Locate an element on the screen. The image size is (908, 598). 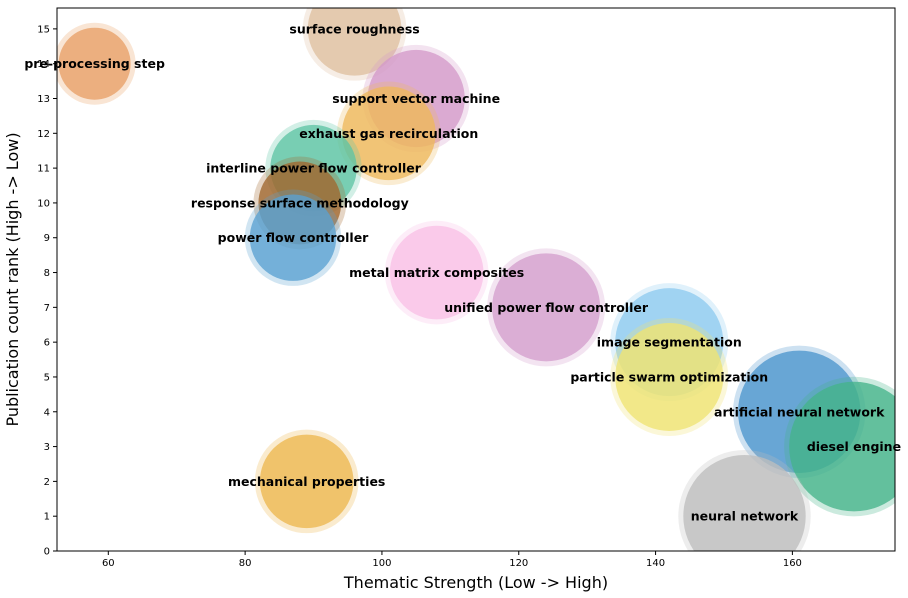
bubble-label: power flow controller is located at coordinates (294, 237).